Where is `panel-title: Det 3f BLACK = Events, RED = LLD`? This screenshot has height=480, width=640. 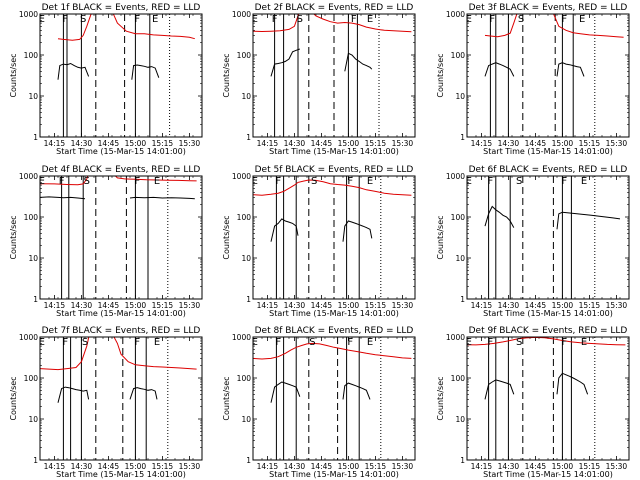
panel-title: Det 3f BLACK = Events, RED = LLD is located at coordinates (548, 8).